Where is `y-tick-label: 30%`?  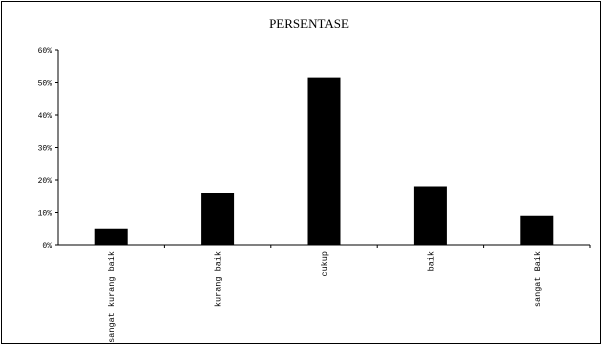 y-tick-label: 30% is located at coordinates (45, 149).